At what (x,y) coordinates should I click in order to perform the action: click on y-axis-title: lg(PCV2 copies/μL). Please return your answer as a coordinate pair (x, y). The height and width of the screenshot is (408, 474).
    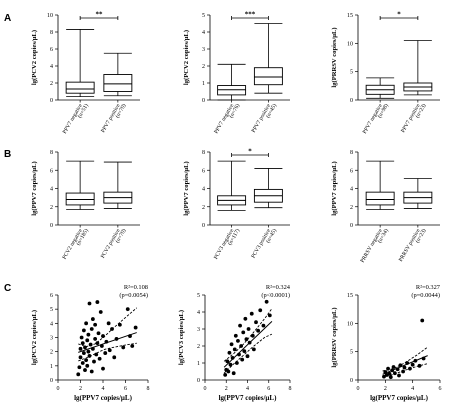
    Looking at the image, I should click on (34, 337).